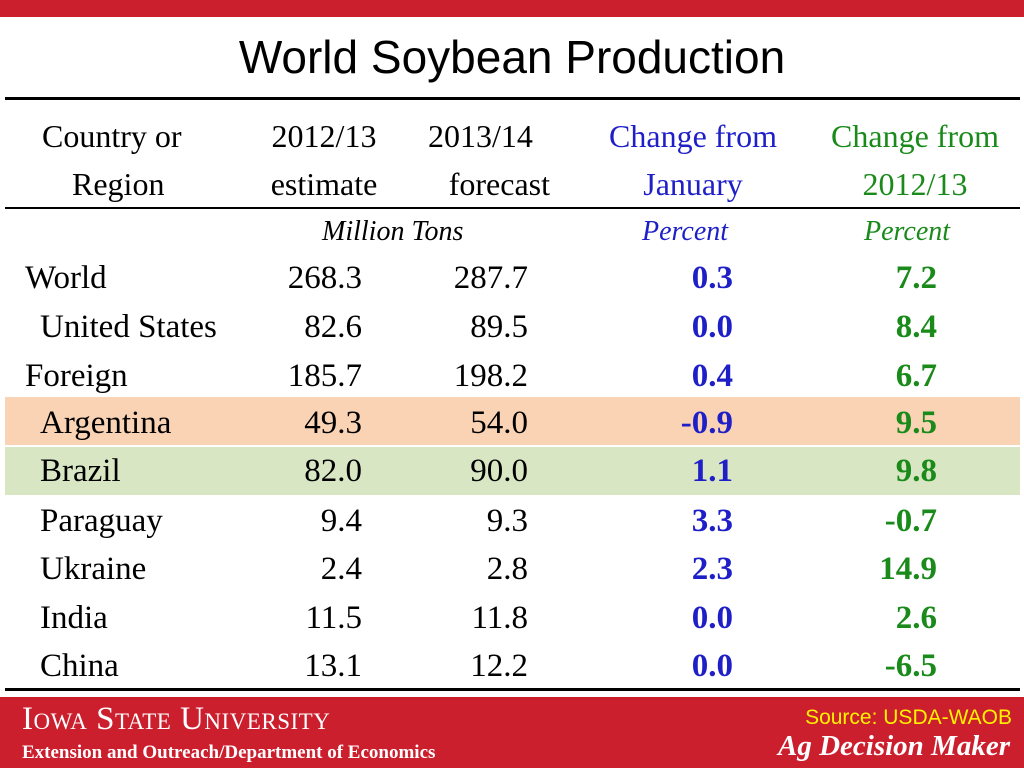 Image resolution: width=1024 pixels, height=768 pixels. Describe the element at coordinates (916, 278) in the screenshot. I see `row-change-year: 7.2` at that location.